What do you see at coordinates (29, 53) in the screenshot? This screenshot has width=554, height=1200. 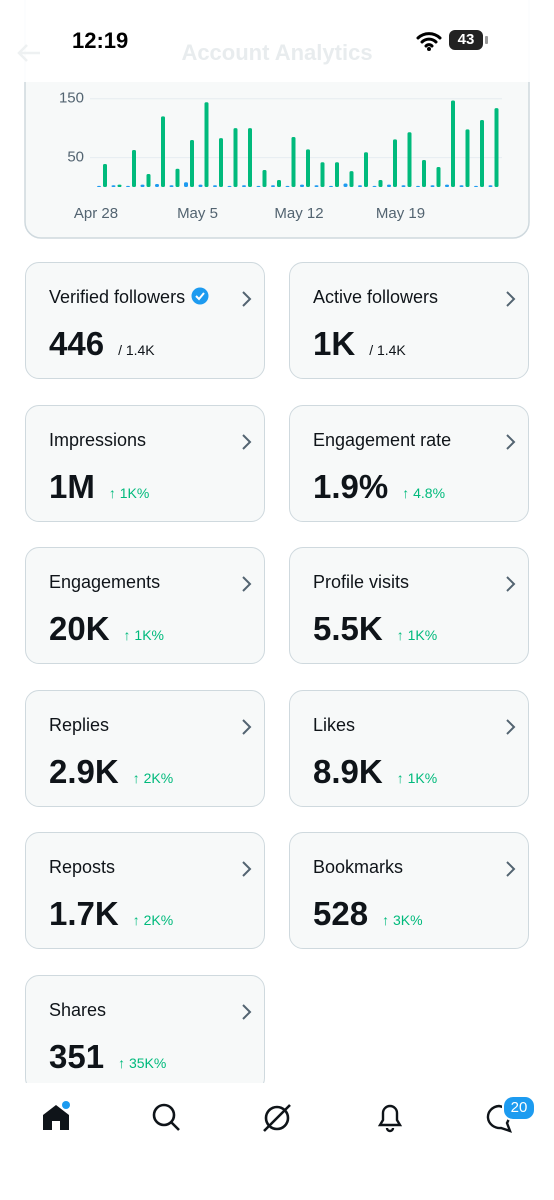 I see `back-button` at bounding box center [29, 53].